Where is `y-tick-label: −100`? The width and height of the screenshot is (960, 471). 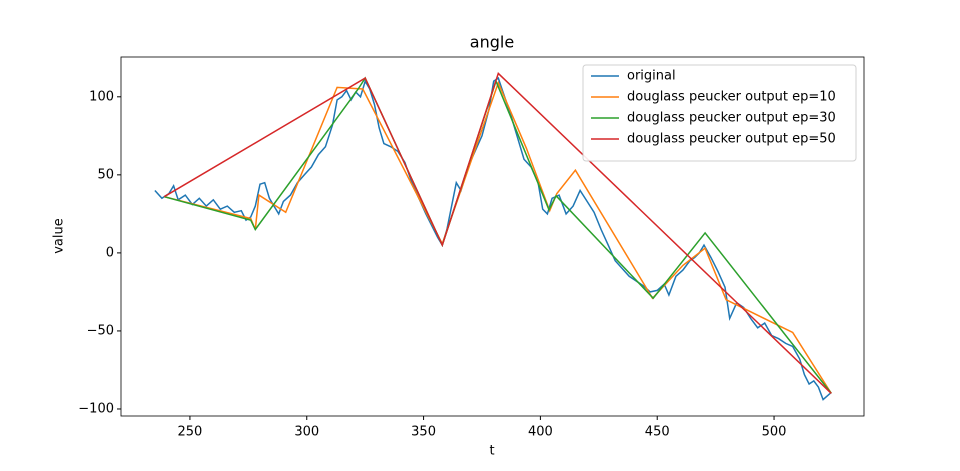 y-tick-label: −100 is located at coordinates (96, 408).